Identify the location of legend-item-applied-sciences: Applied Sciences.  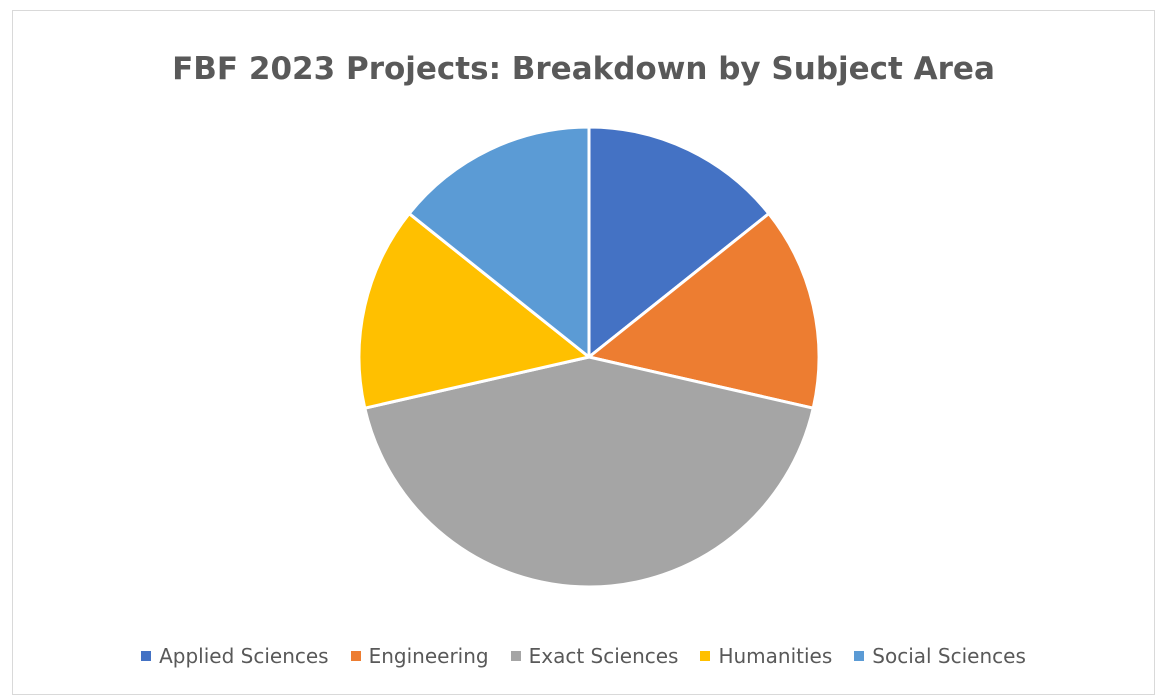
(235, 656).